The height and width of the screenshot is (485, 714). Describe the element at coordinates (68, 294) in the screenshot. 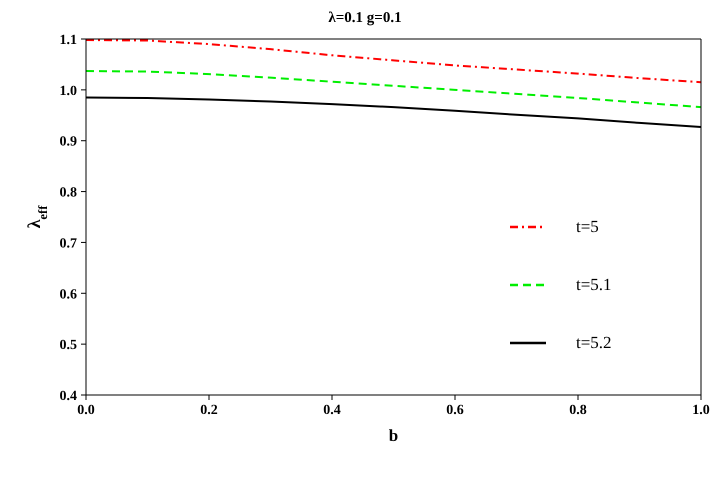

I see `y-tick-label: 0.6` at that location.